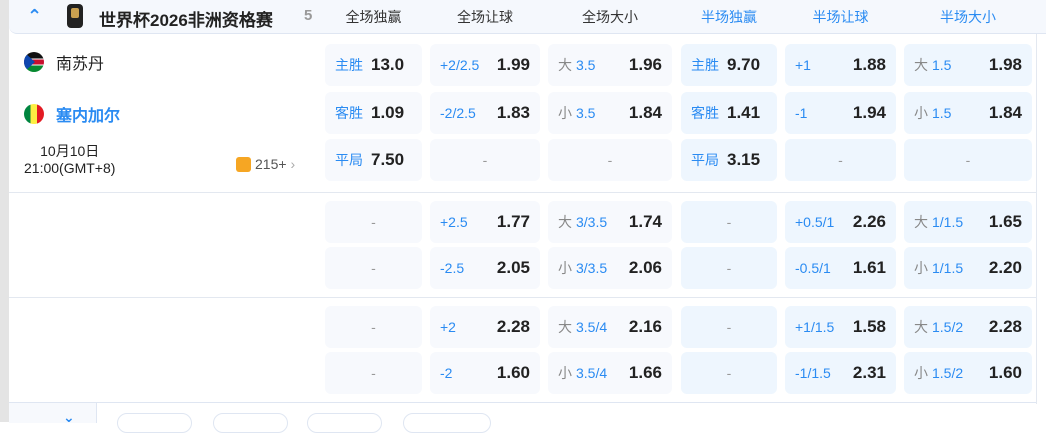  Describe the element at coordinates (840, 268) in the screenshot. I see `odds-cell: -0.5/1 1.61` at that location.